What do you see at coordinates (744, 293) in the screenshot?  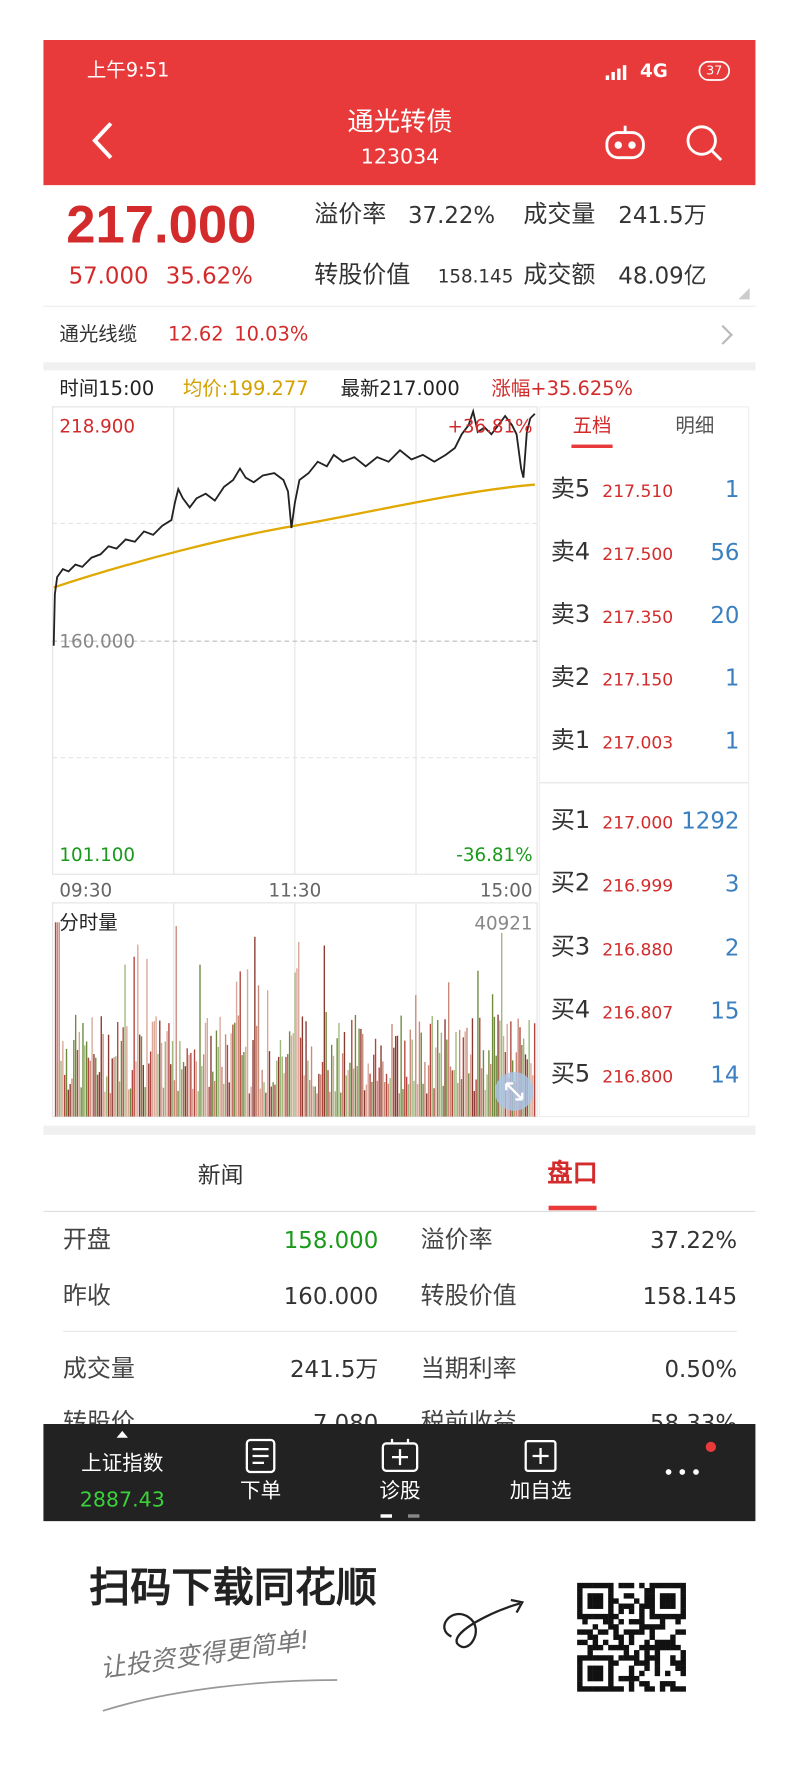 I see `corner-mark` at bounding box center [744, 293].